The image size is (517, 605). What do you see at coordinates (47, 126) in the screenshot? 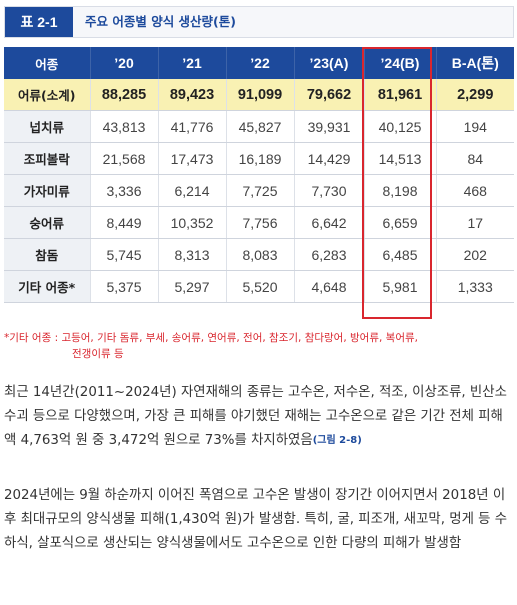
I see `row-label: 넙치류` at bounding box center [47, 126].